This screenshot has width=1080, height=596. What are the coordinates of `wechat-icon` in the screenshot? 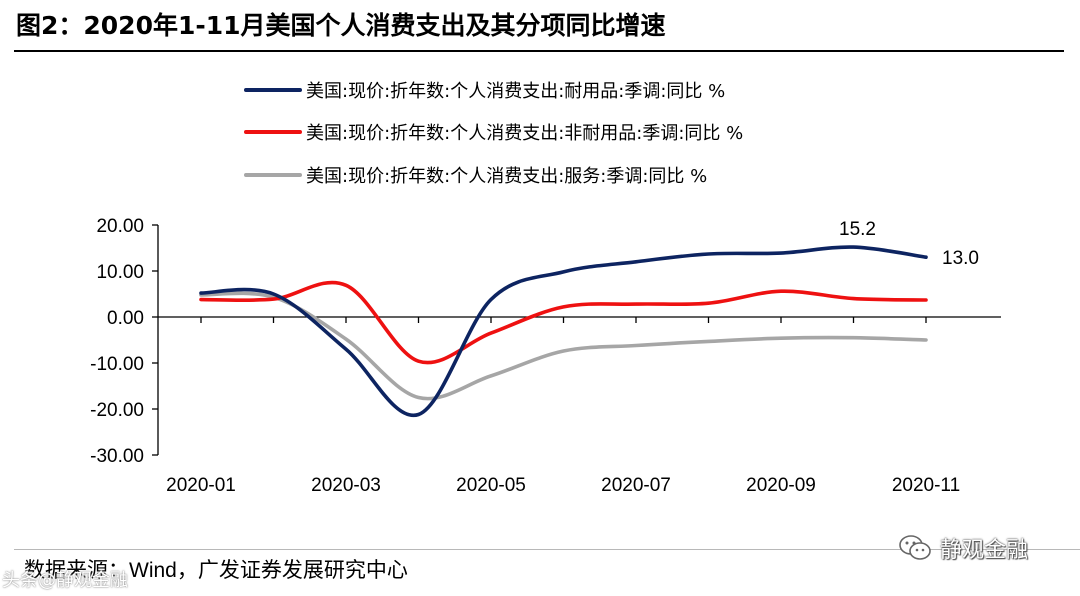 It's located at (915, 547).